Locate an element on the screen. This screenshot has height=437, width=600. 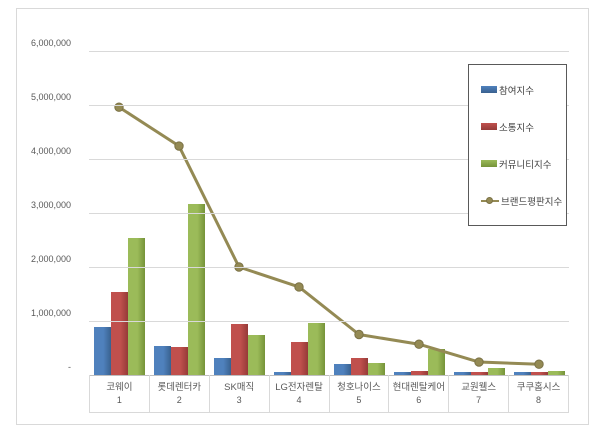
category-cell-2: 롯데렌터카 2 is located at coordinates (178, 393).